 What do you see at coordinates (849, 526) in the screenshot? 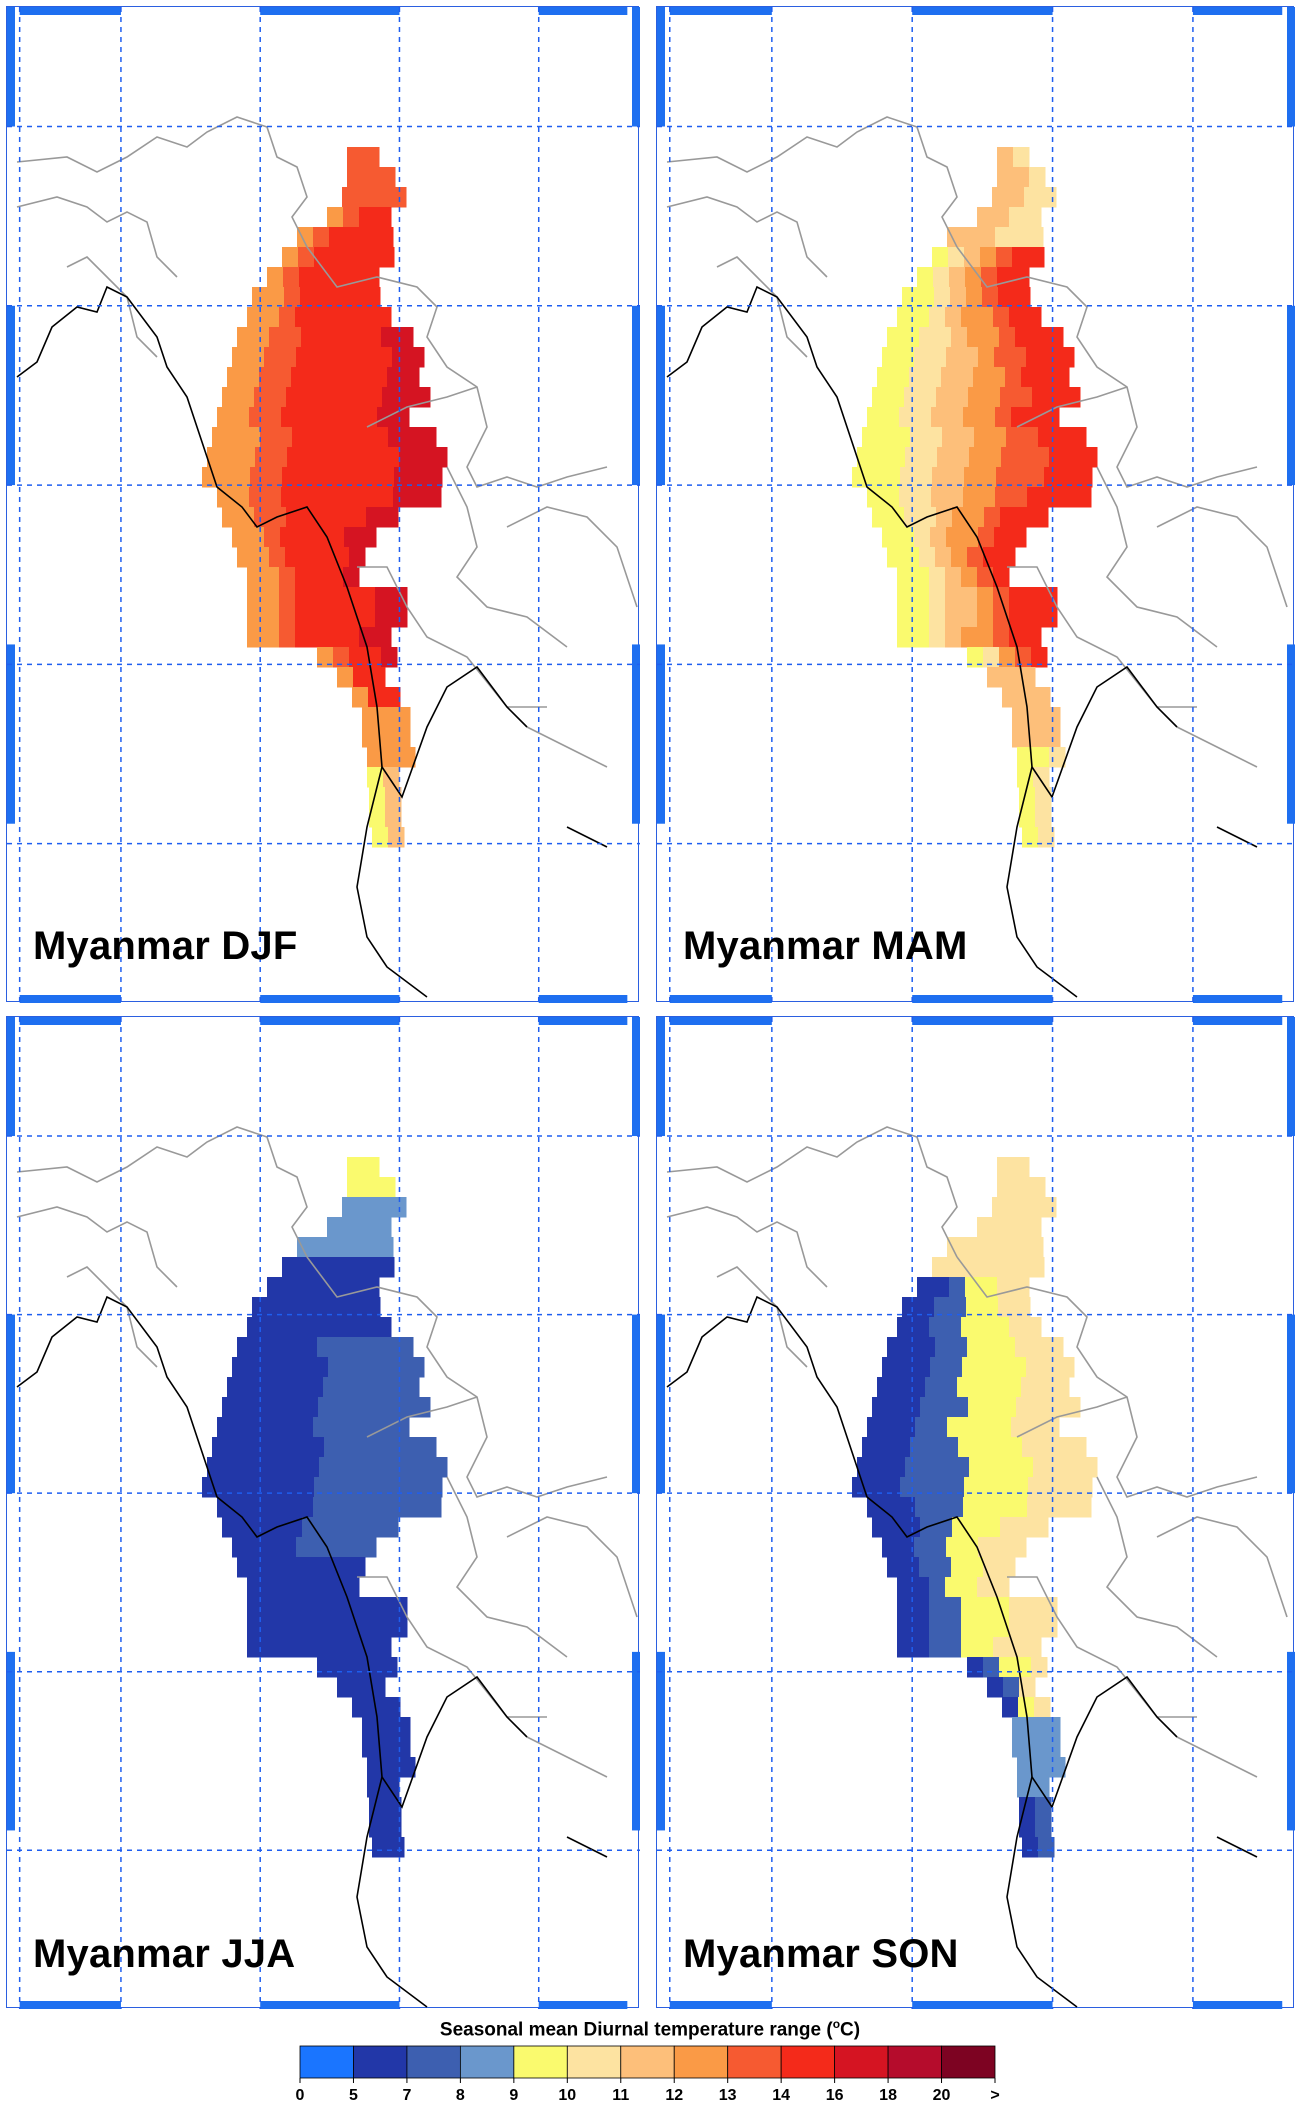
I see `coastline-line` at bounding box center [849, 526].